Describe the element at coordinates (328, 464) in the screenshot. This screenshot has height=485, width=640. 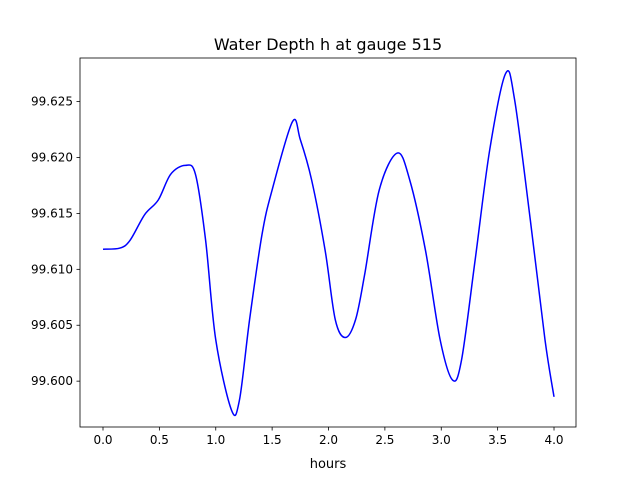
I see `x-axis-label: hours` at that location.